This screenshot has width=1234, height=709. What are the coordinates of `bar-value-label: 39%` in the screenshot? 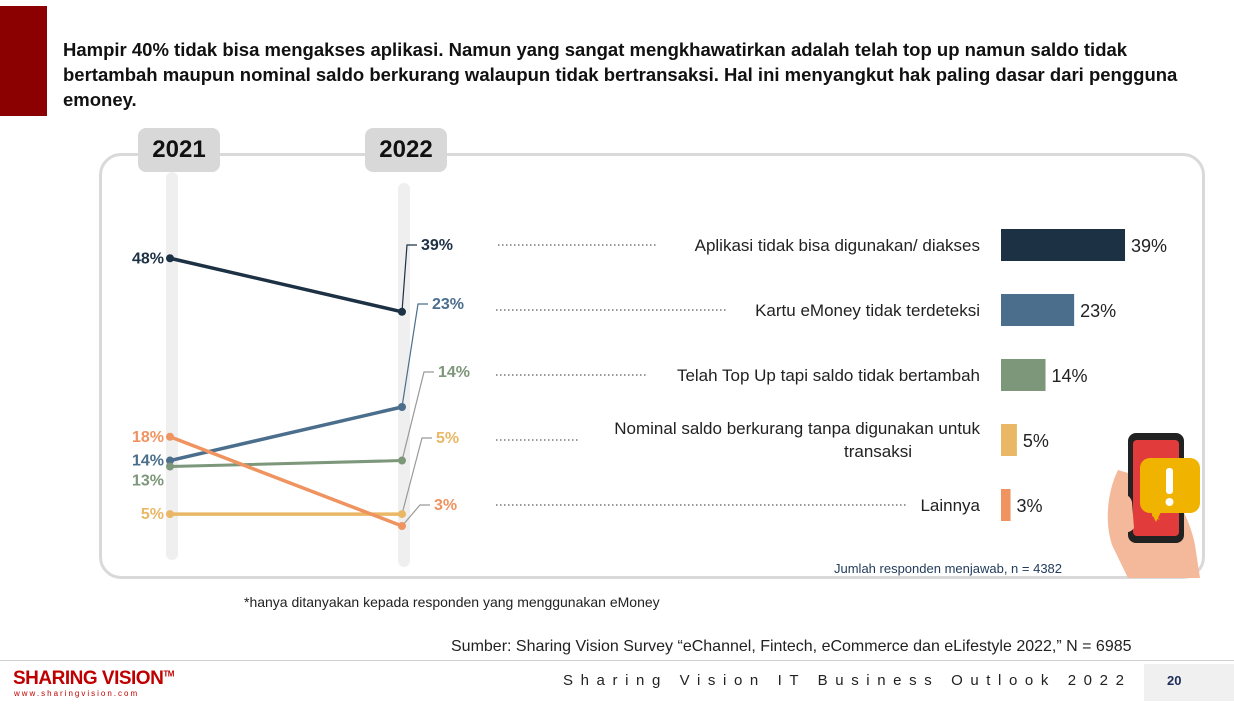 It's located at (1149, 246).